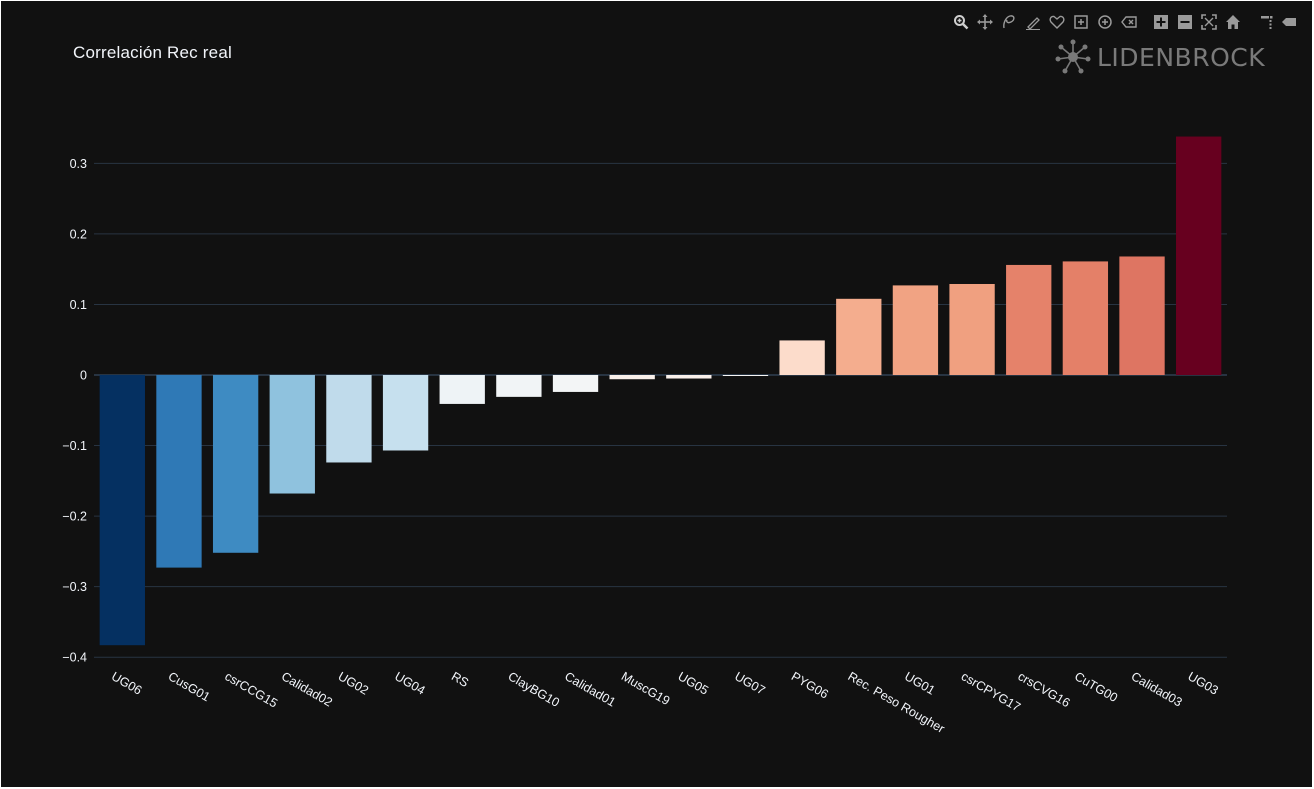 Image resolution: width=1314 pixels, height=789 pixels. What do you see at coordinates (78, 305) in the screenshot?
I see `y-tick-label: 0.1` at bounding box center [78, 305].